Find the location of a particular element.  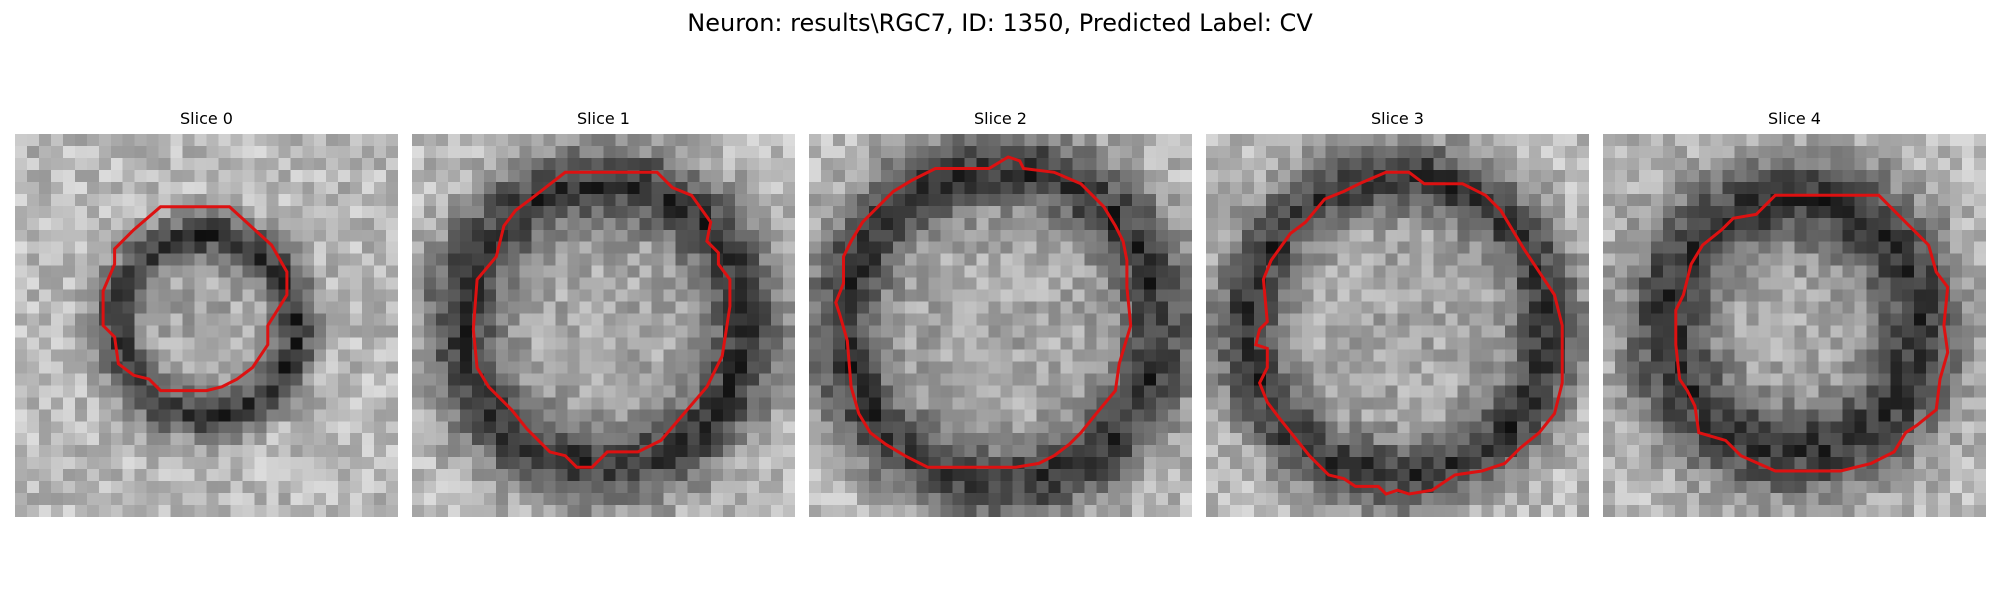

slice-3-overlay is located at coordinates (1409, 333).